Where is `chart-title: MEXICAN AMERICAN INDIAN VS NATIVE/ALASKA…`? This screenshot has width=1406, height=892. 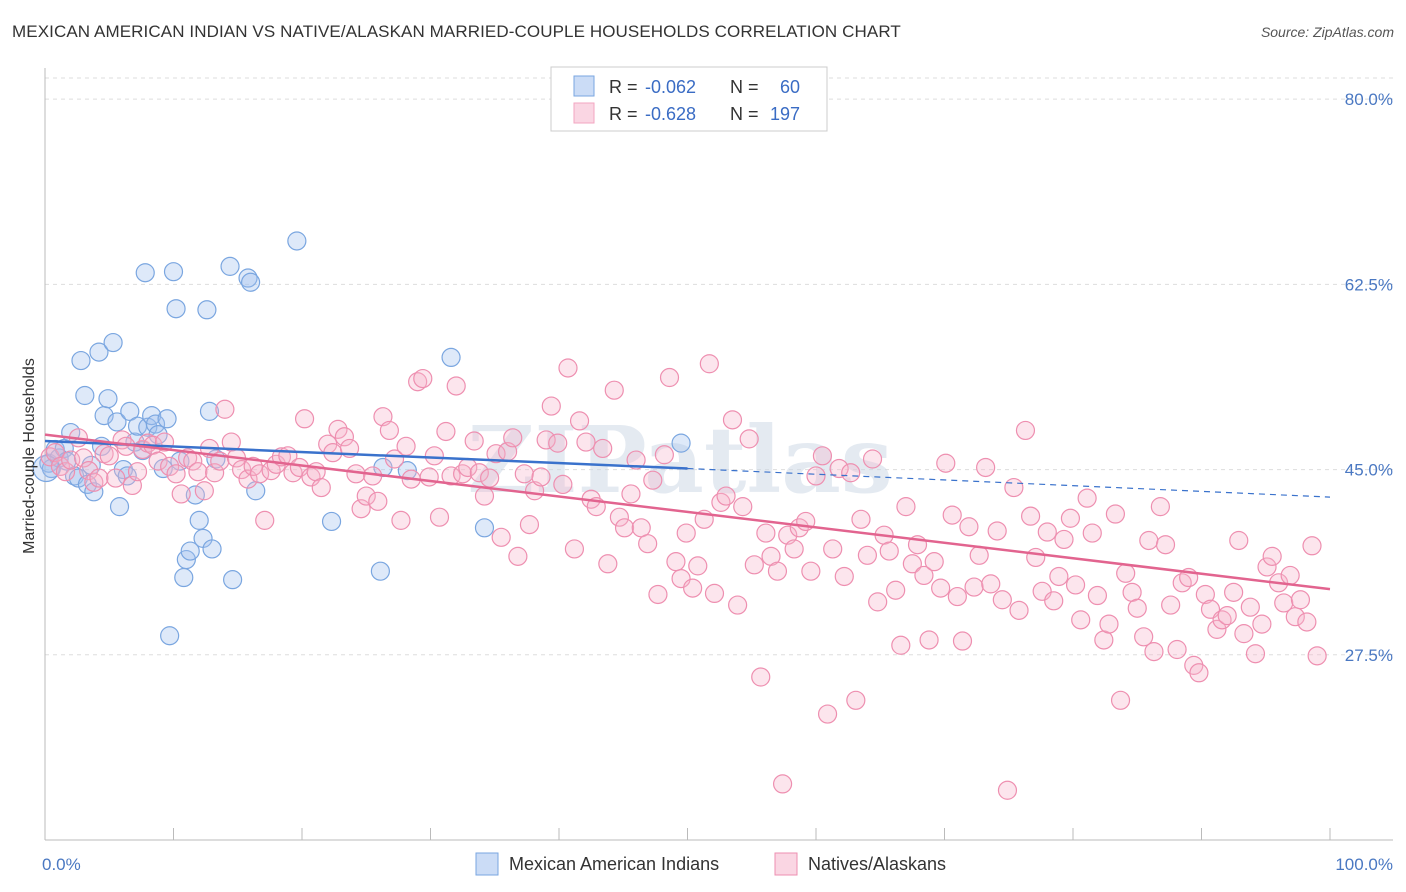
chart-title: MEXICAN AMERICAN INDIAN VS NATIVE/ALASKA… is located at coordinates (456, 31).